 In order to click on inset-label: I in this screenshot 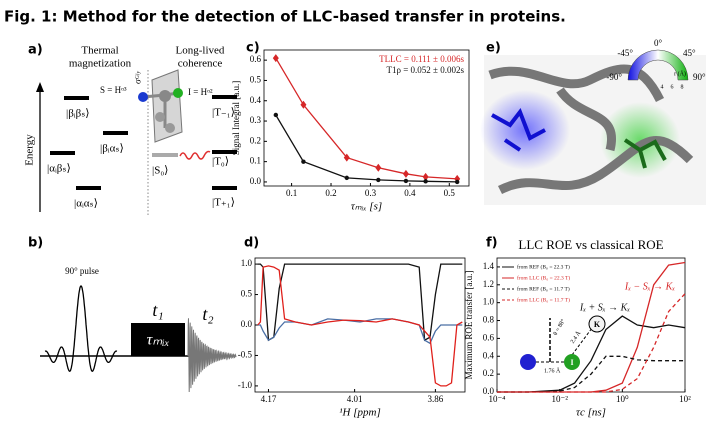, I will do `click(571, 362)`.